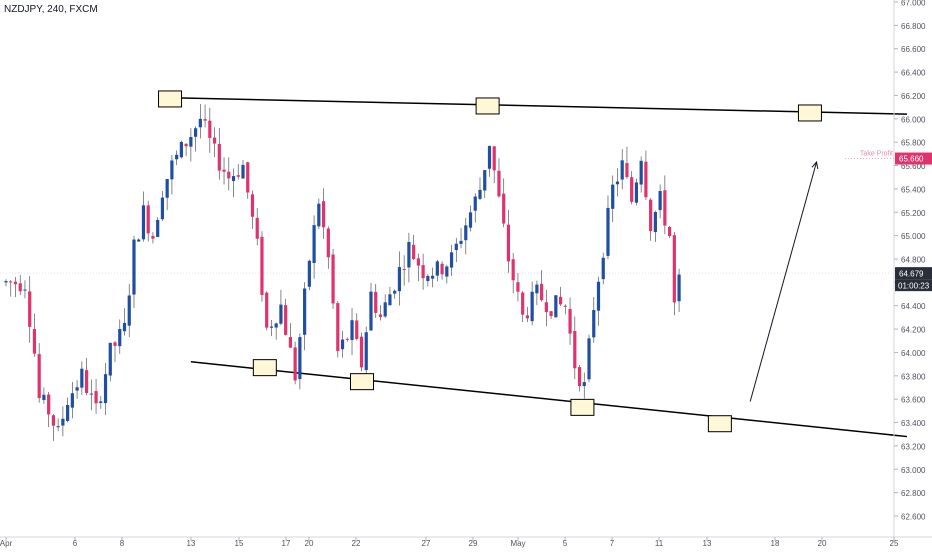  Describe the element at coordinates (549, 399) in the screenshot. I see `trendline-support` at that location.